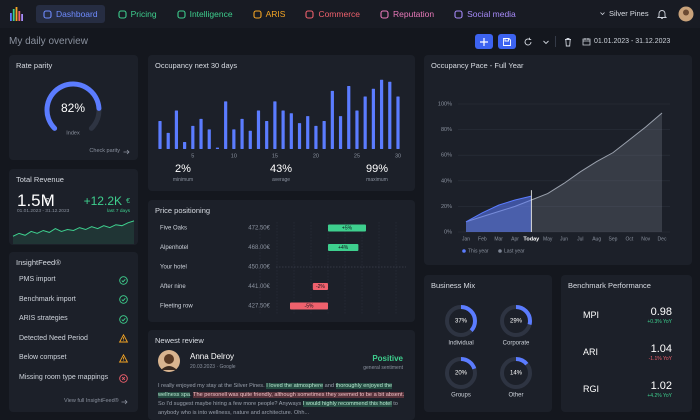 Image resolution: width=700 pixels, height=420 pixels. What do you see at coordinates (514, 251) in the screenshot?
I see `legend-label: Last year` at bounding box center [514, 251].